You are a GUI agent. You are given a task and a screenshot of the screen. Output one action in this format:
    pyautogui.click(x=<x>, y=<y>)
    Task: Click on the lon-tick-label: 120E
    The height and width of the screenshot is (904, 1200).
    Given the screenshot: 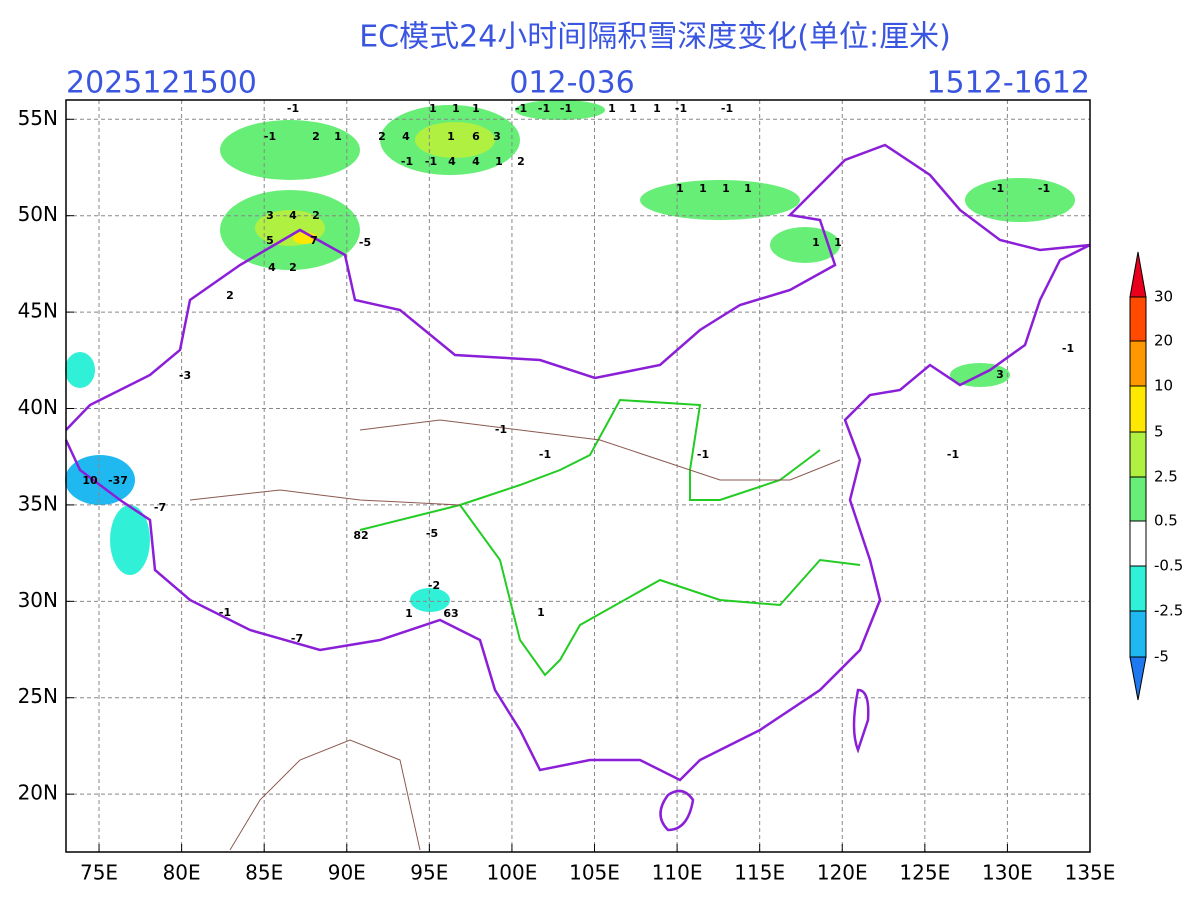 What is the action you would take?
    pyautogui.click(x=842, y=873)
    